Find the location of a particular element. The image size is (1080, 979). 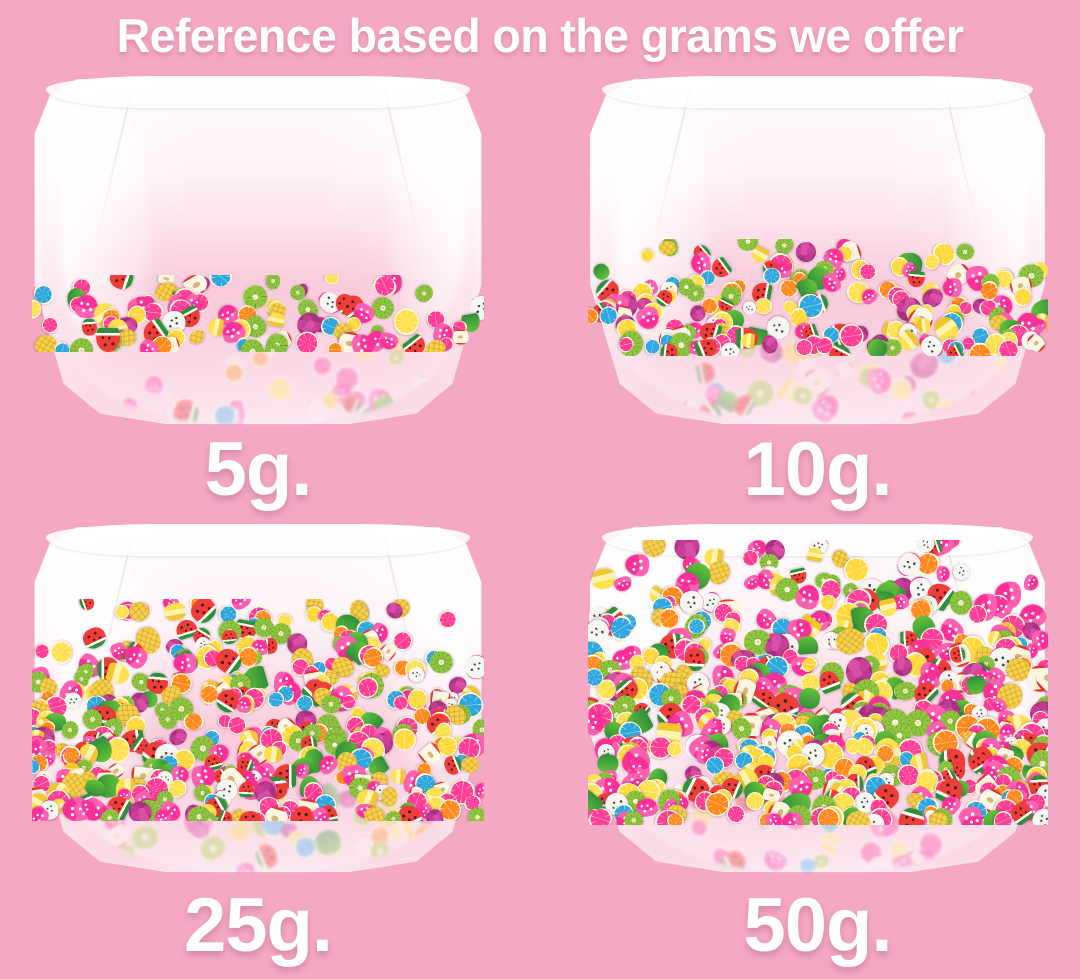

weight-label-50g: 50g. is located at coordinates (817, 925).